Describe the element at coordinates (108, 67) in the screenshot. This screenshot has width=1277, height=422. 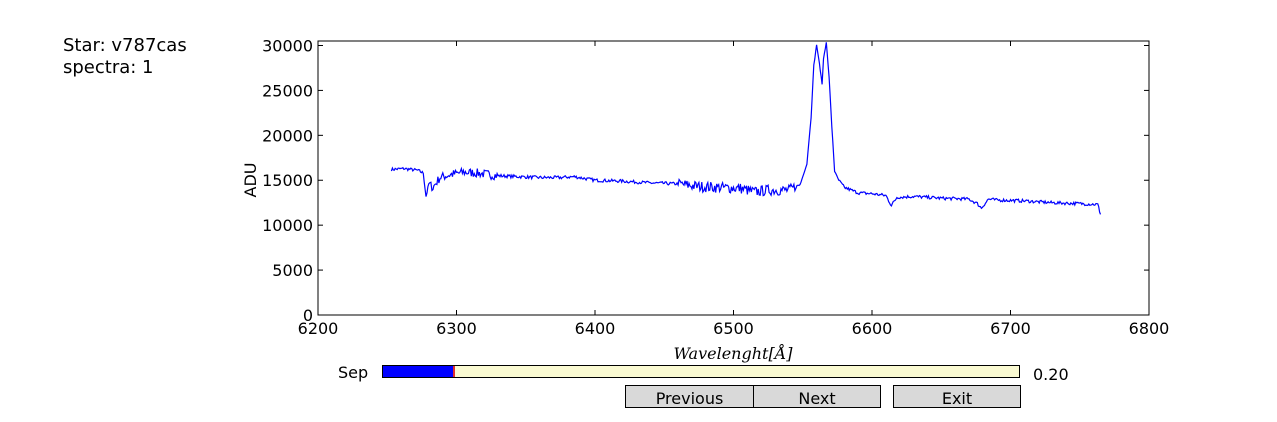
I see `spectra-count: spectra: 1` at that location.